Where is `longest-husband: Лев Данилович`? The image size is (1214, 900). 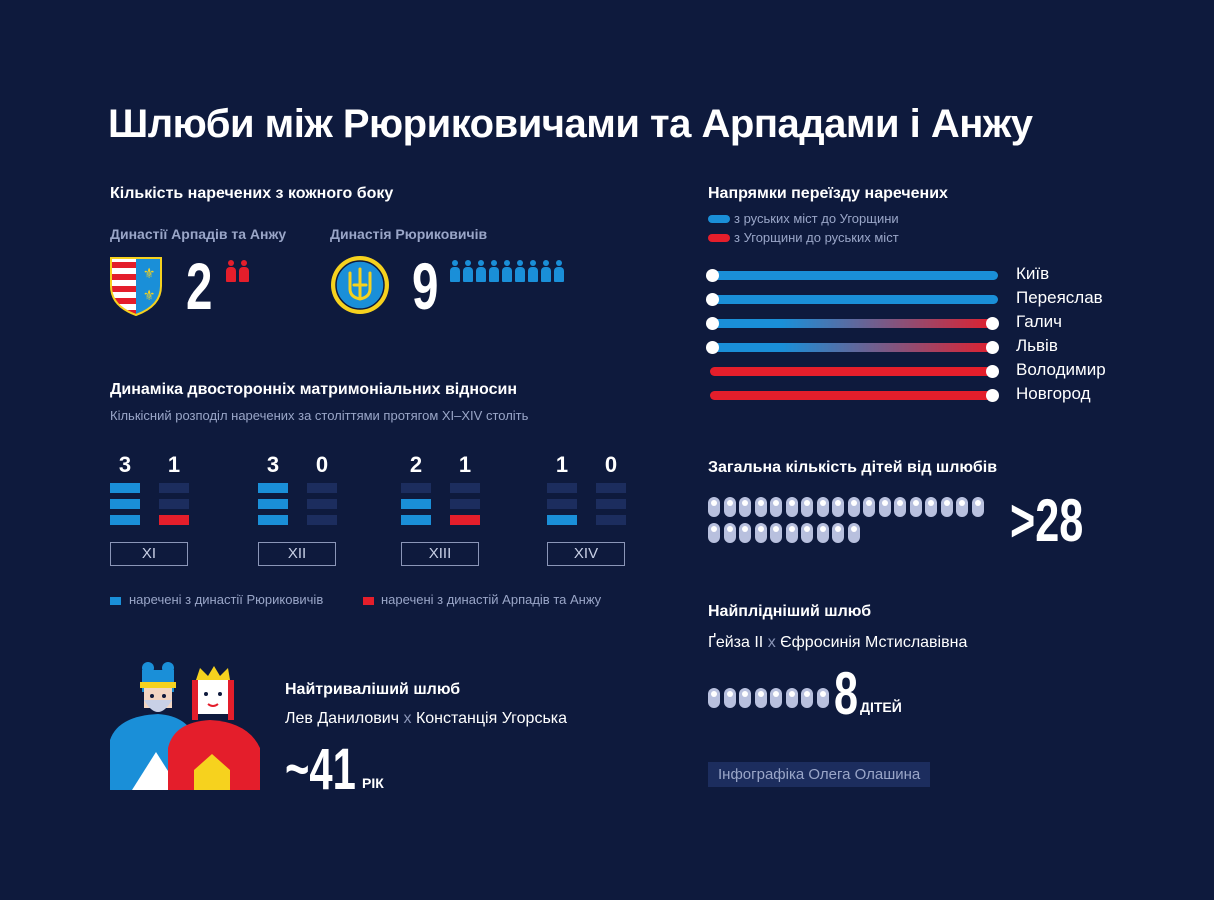
longest-husband: Лев Данилович is located at coordinates (342, 718).